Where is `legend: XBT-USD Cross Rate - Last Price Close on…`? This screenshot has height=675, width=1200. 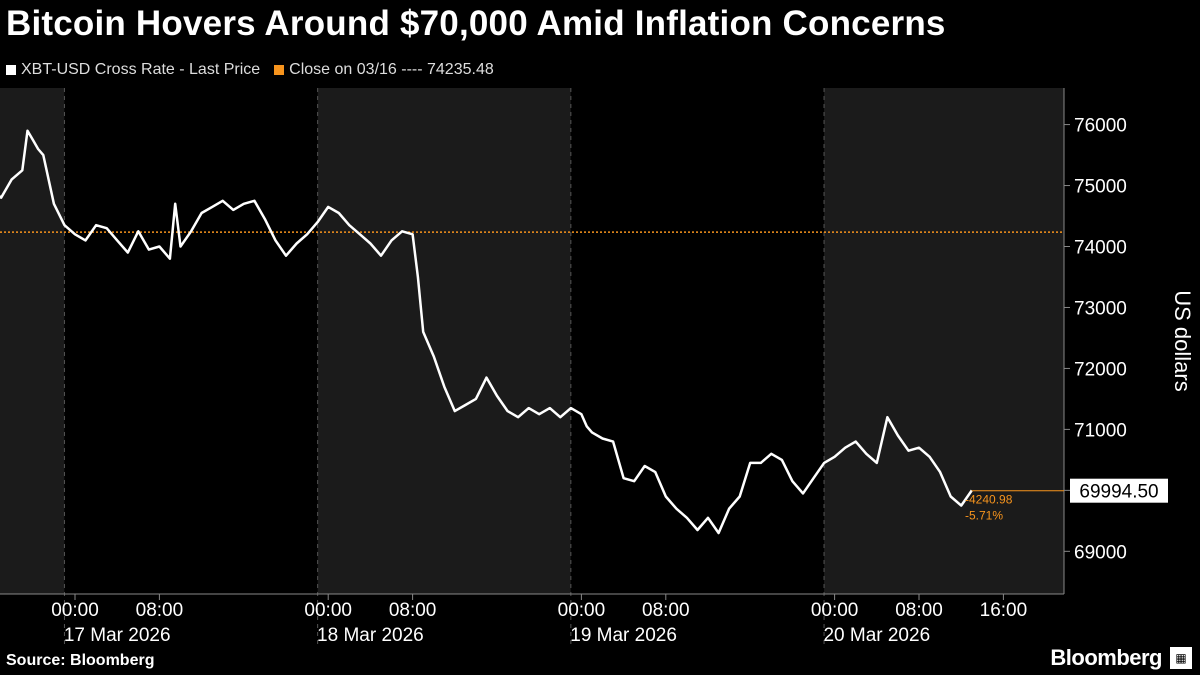 legend: XBT-USD Cross Rate - Last Price Close on… is located at coordinates (257, 70).